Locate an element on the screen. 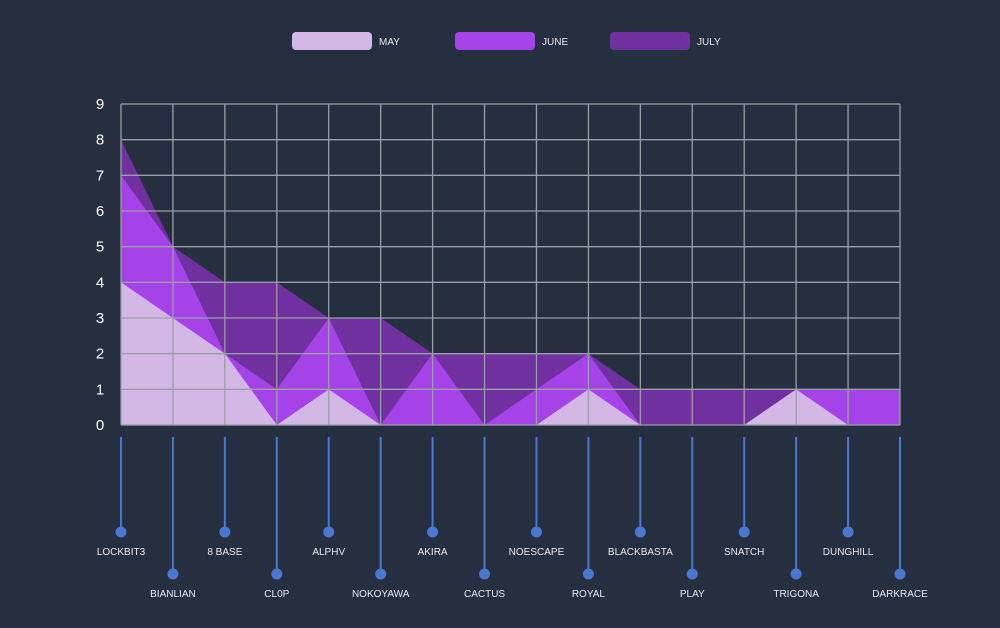 This screenshot has width=1000, height=628. legend: MAY JUNE JULY is located at coordinates (506, 41).